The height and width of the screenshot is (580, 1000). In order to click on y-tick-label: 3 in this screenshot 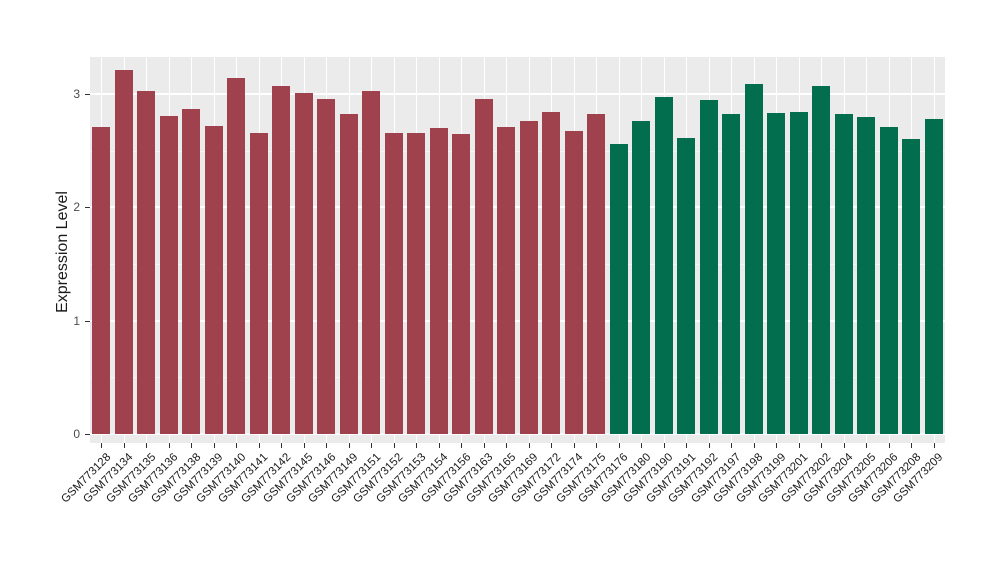, I will do `click(76, 94)`.